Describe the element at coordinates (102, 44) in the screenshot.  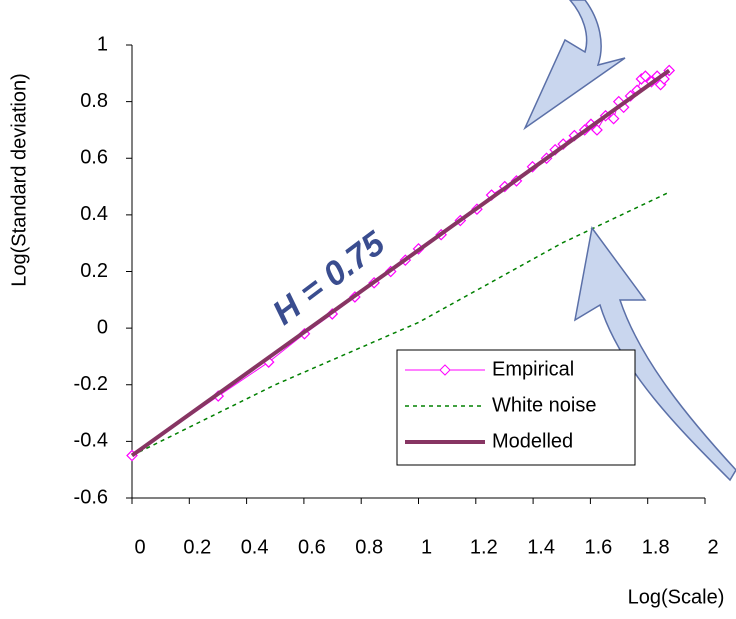
I see `y-tick-label: 1` at that location.